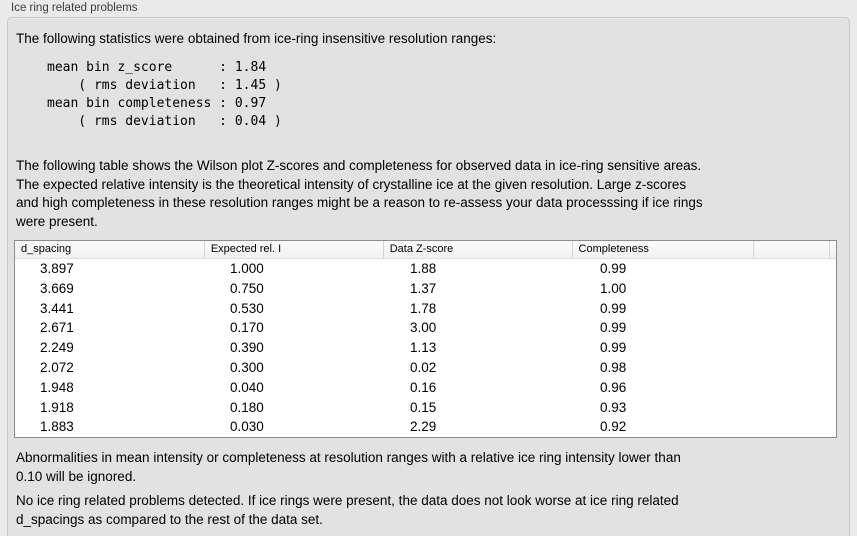 The height and width of the screenshot is (536, 857). What do you see at coordinates (832, 249) in the screenshot?
I see `column-header-filler` at bounding box center [832, 249].